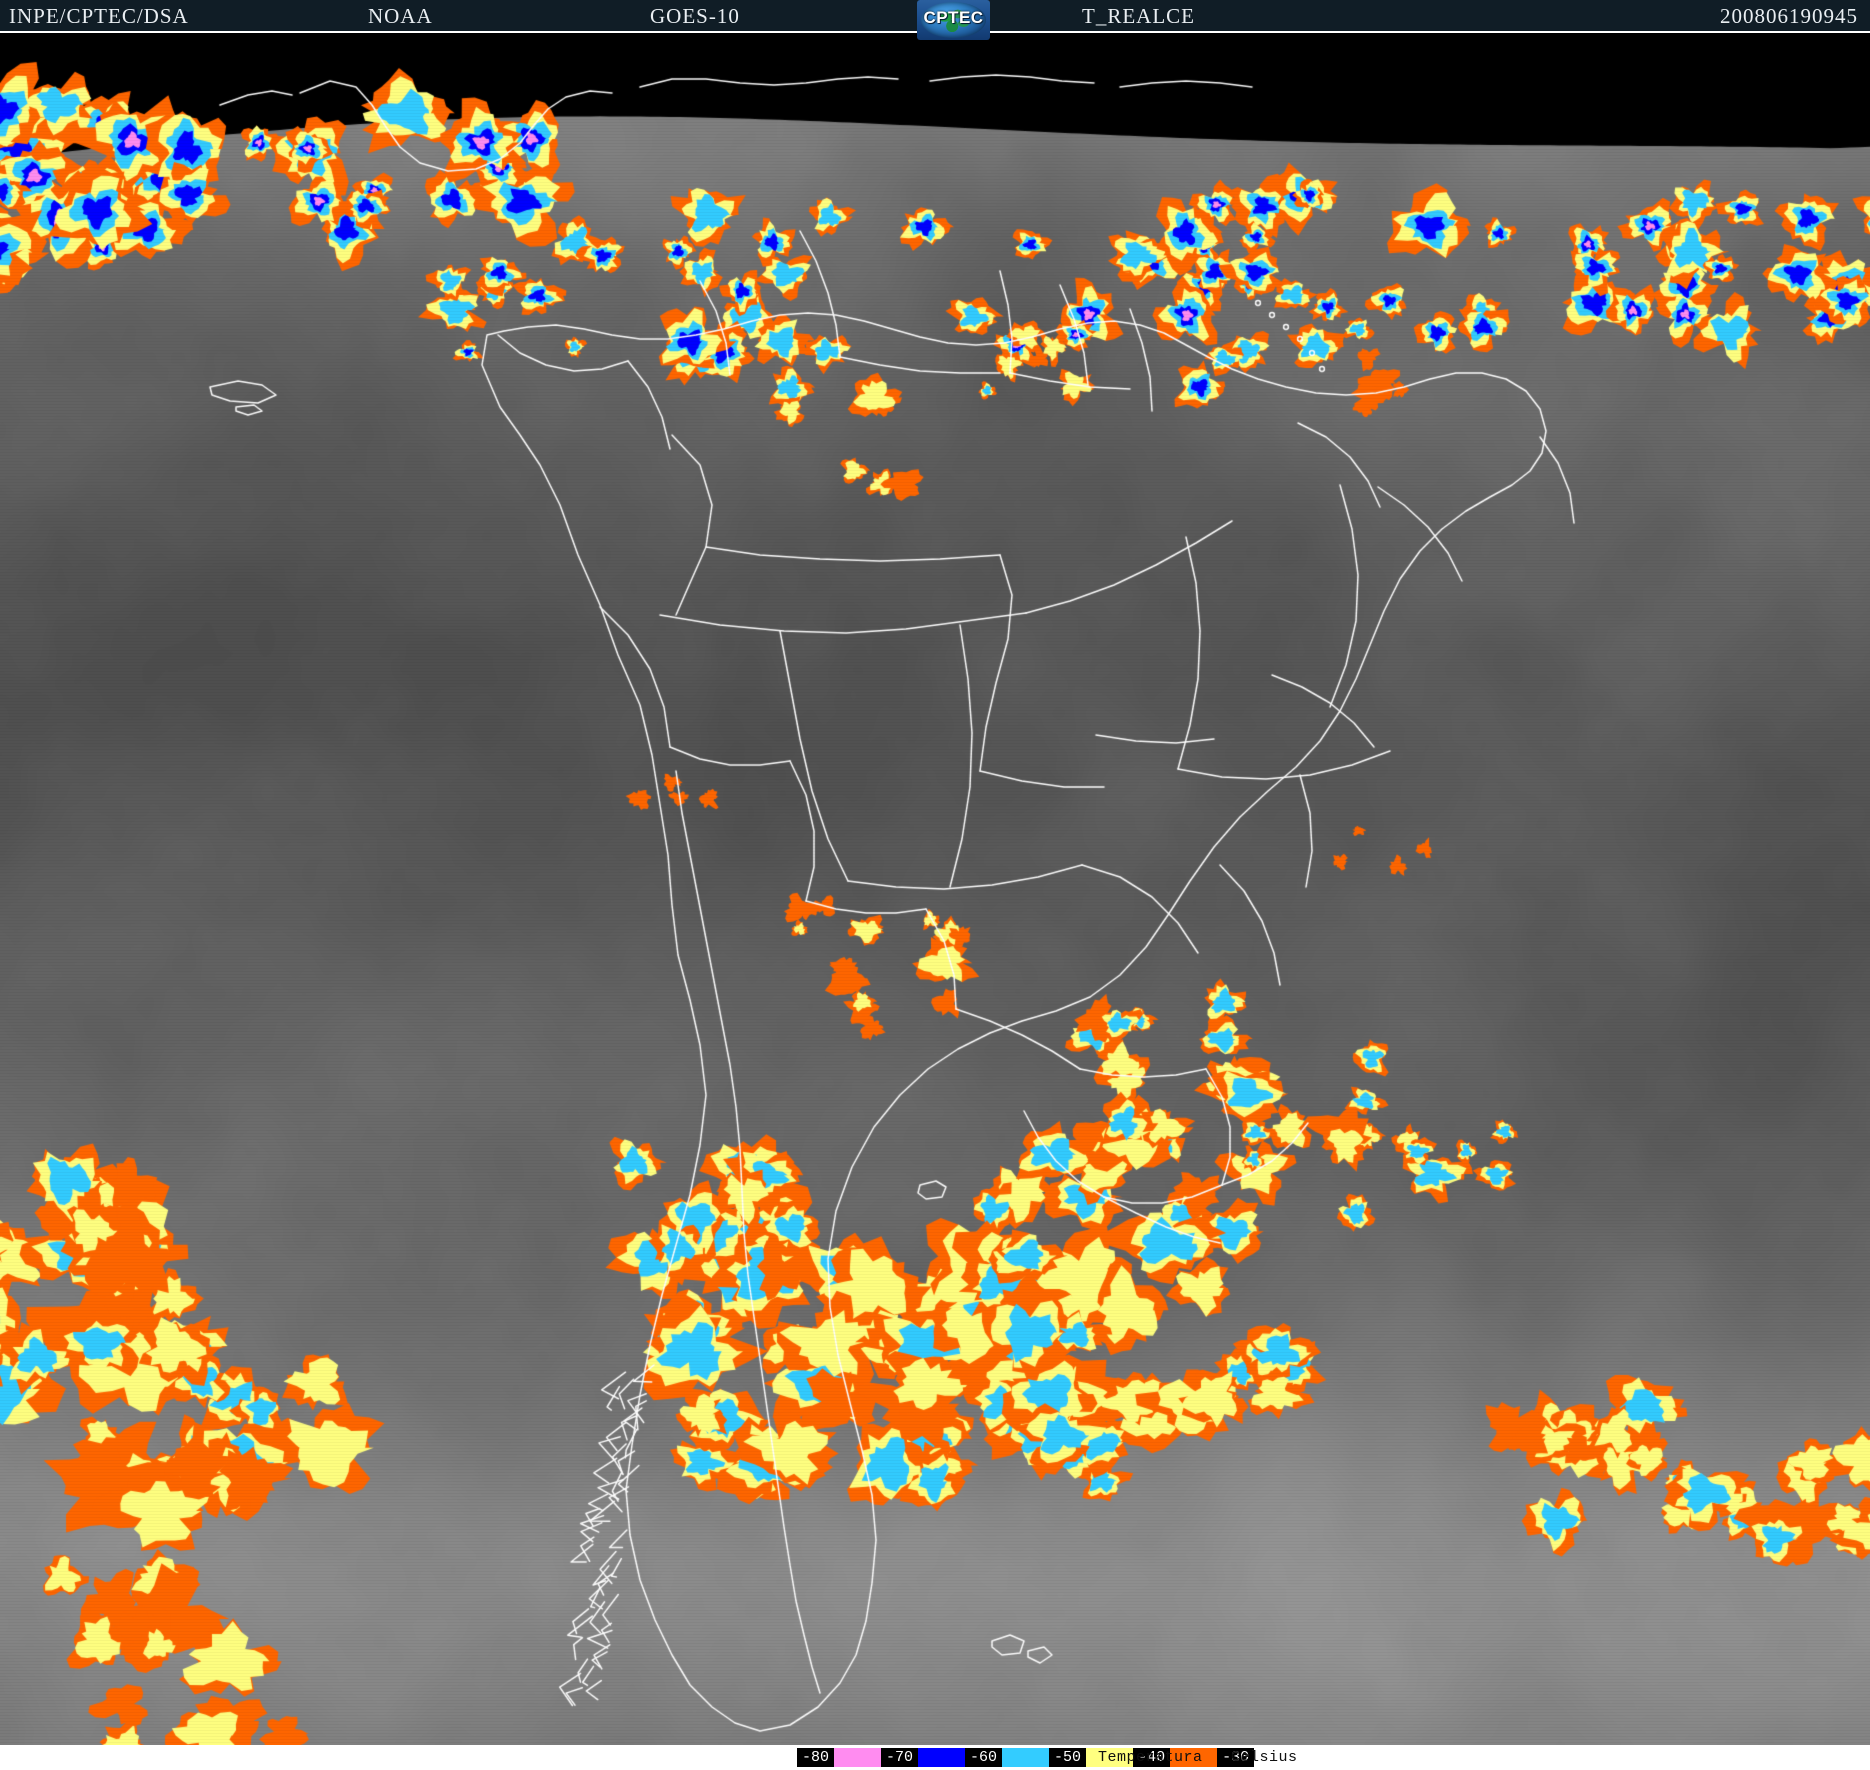  I want to click on cptec-logo-icon: CPTEC, so click(953, 20).